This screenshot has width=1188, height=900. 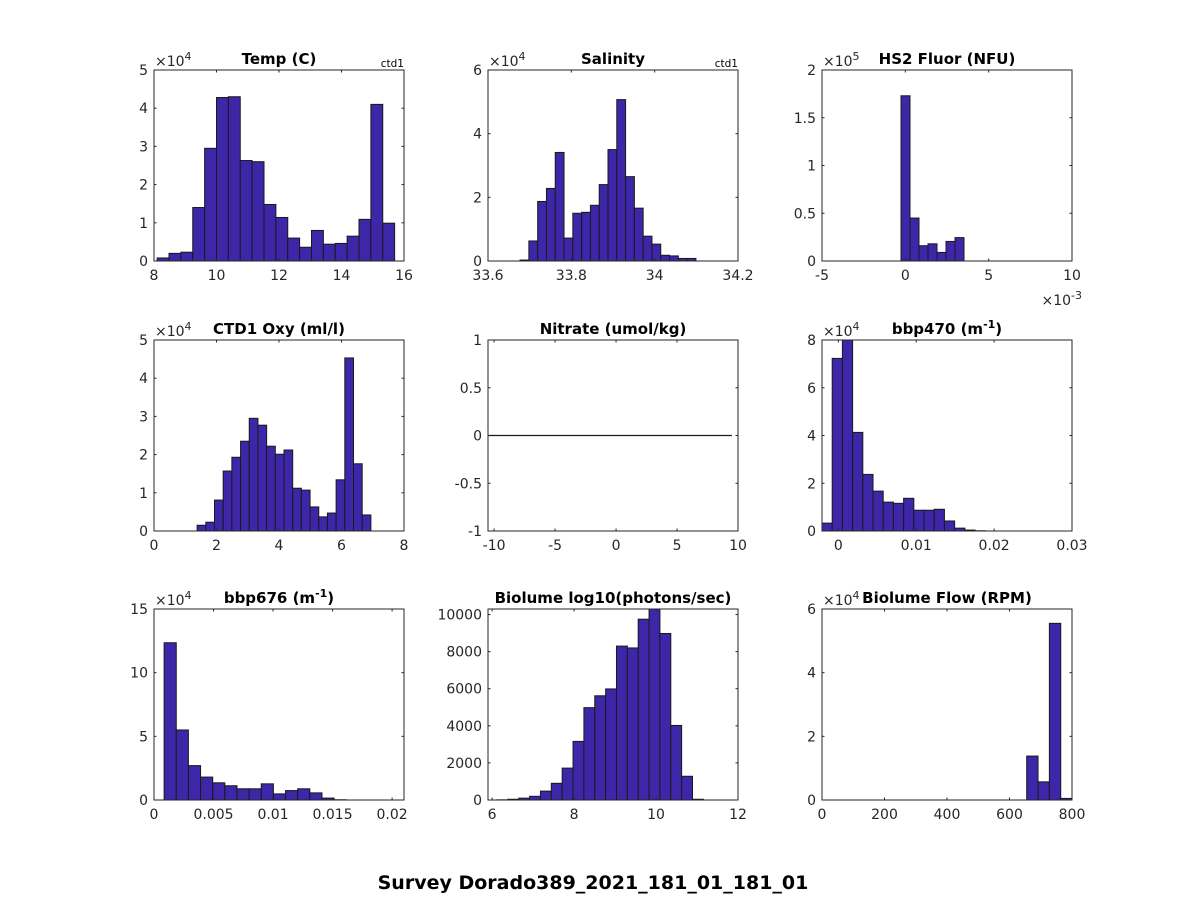 What do you see at coordinates (494, 546) in the screenshot?
I see `x-tick-label: -10` at bounding box center [494, 546].